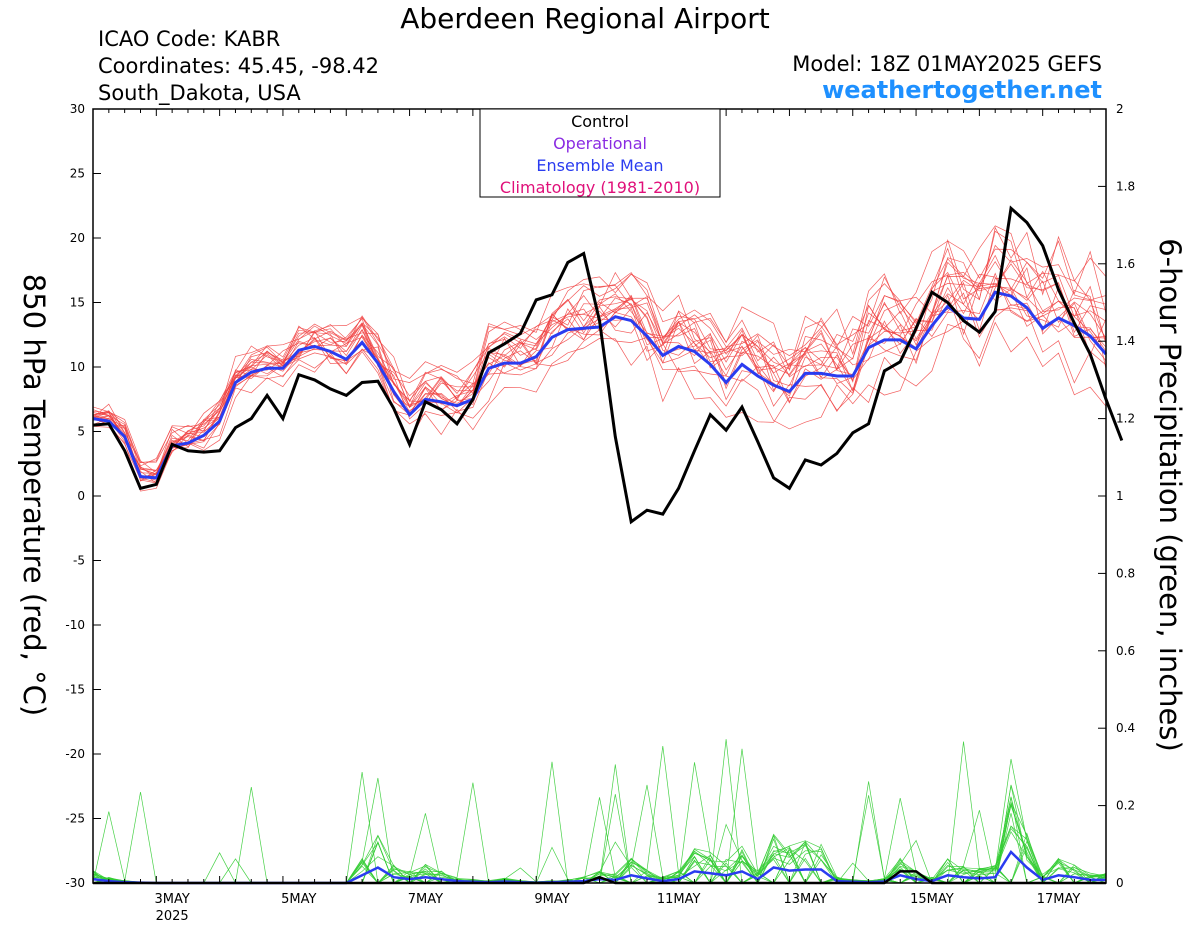 This screenshot has width=1200, height=927. What do you see at coordinates (75, 819) in the screenshot?
I see `left-tick-label: -25` at bounding box center [75, 819].